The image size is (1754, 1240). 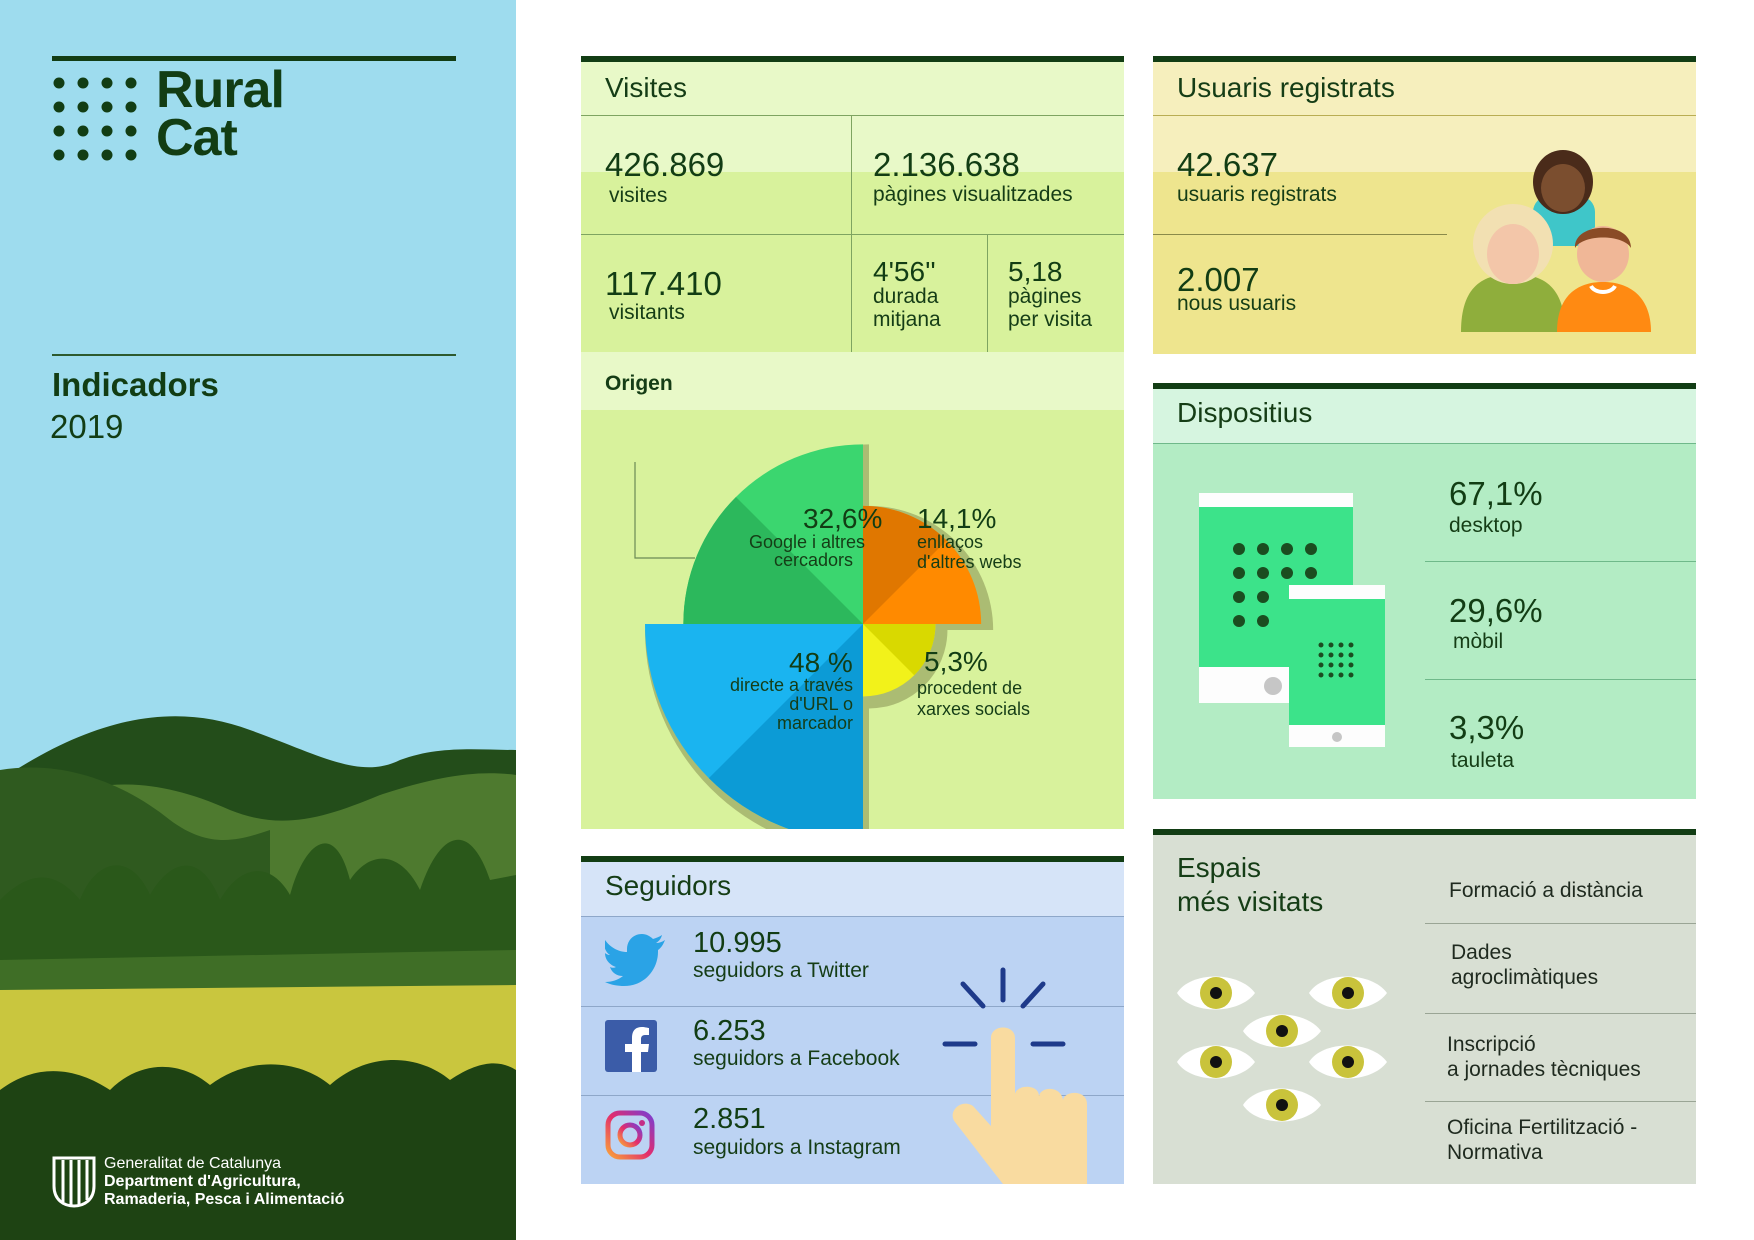 I want to click on leader-line, so click(x=664, y=510).